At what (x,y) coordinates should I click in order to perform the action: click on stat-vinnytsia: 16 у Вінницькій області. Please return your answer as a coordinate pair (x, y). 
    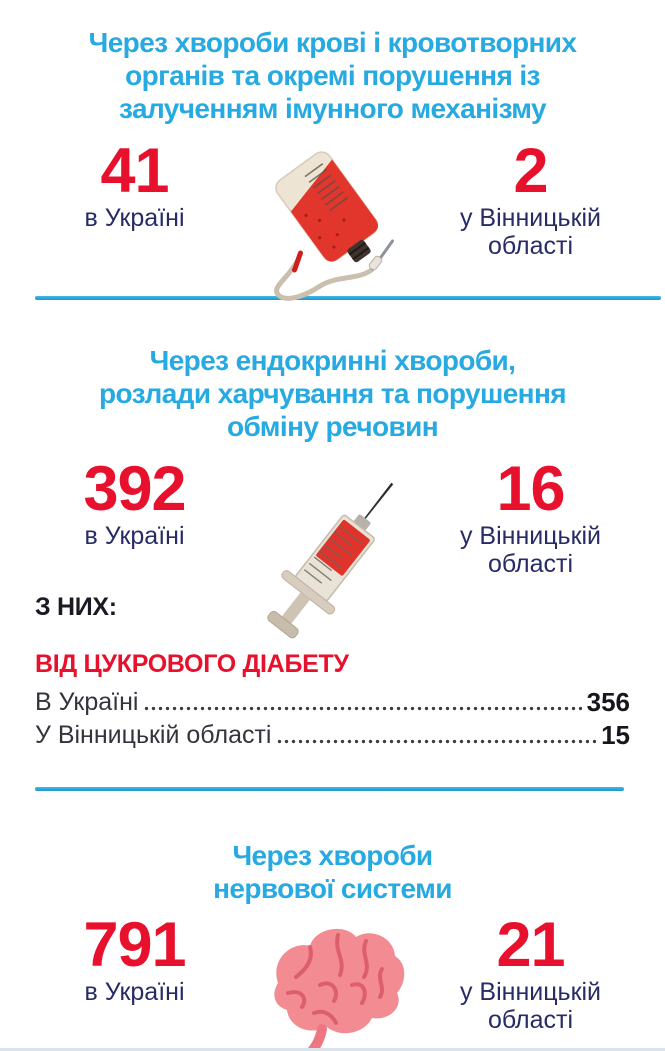
    Looking at the image, I should click on (530, 521).